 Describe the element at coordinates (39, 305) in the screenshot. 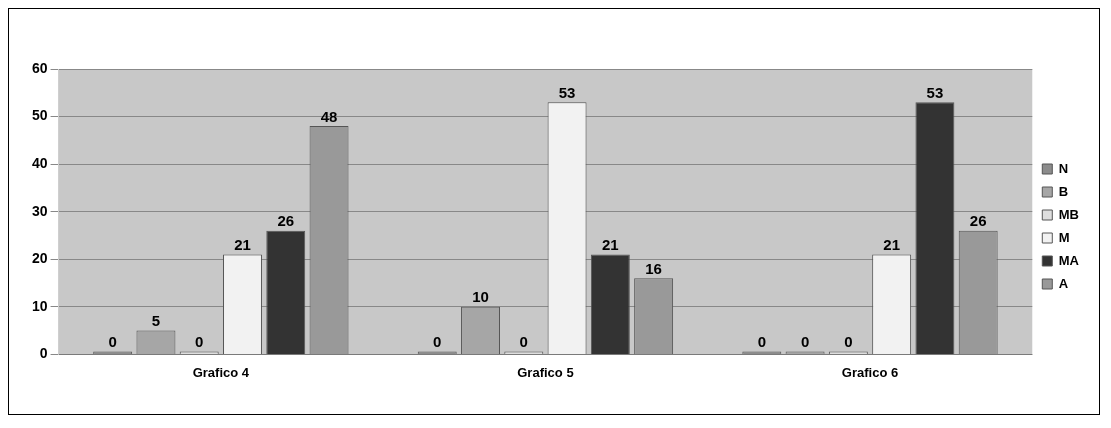

I see `y-tick-label: 10` at that location.